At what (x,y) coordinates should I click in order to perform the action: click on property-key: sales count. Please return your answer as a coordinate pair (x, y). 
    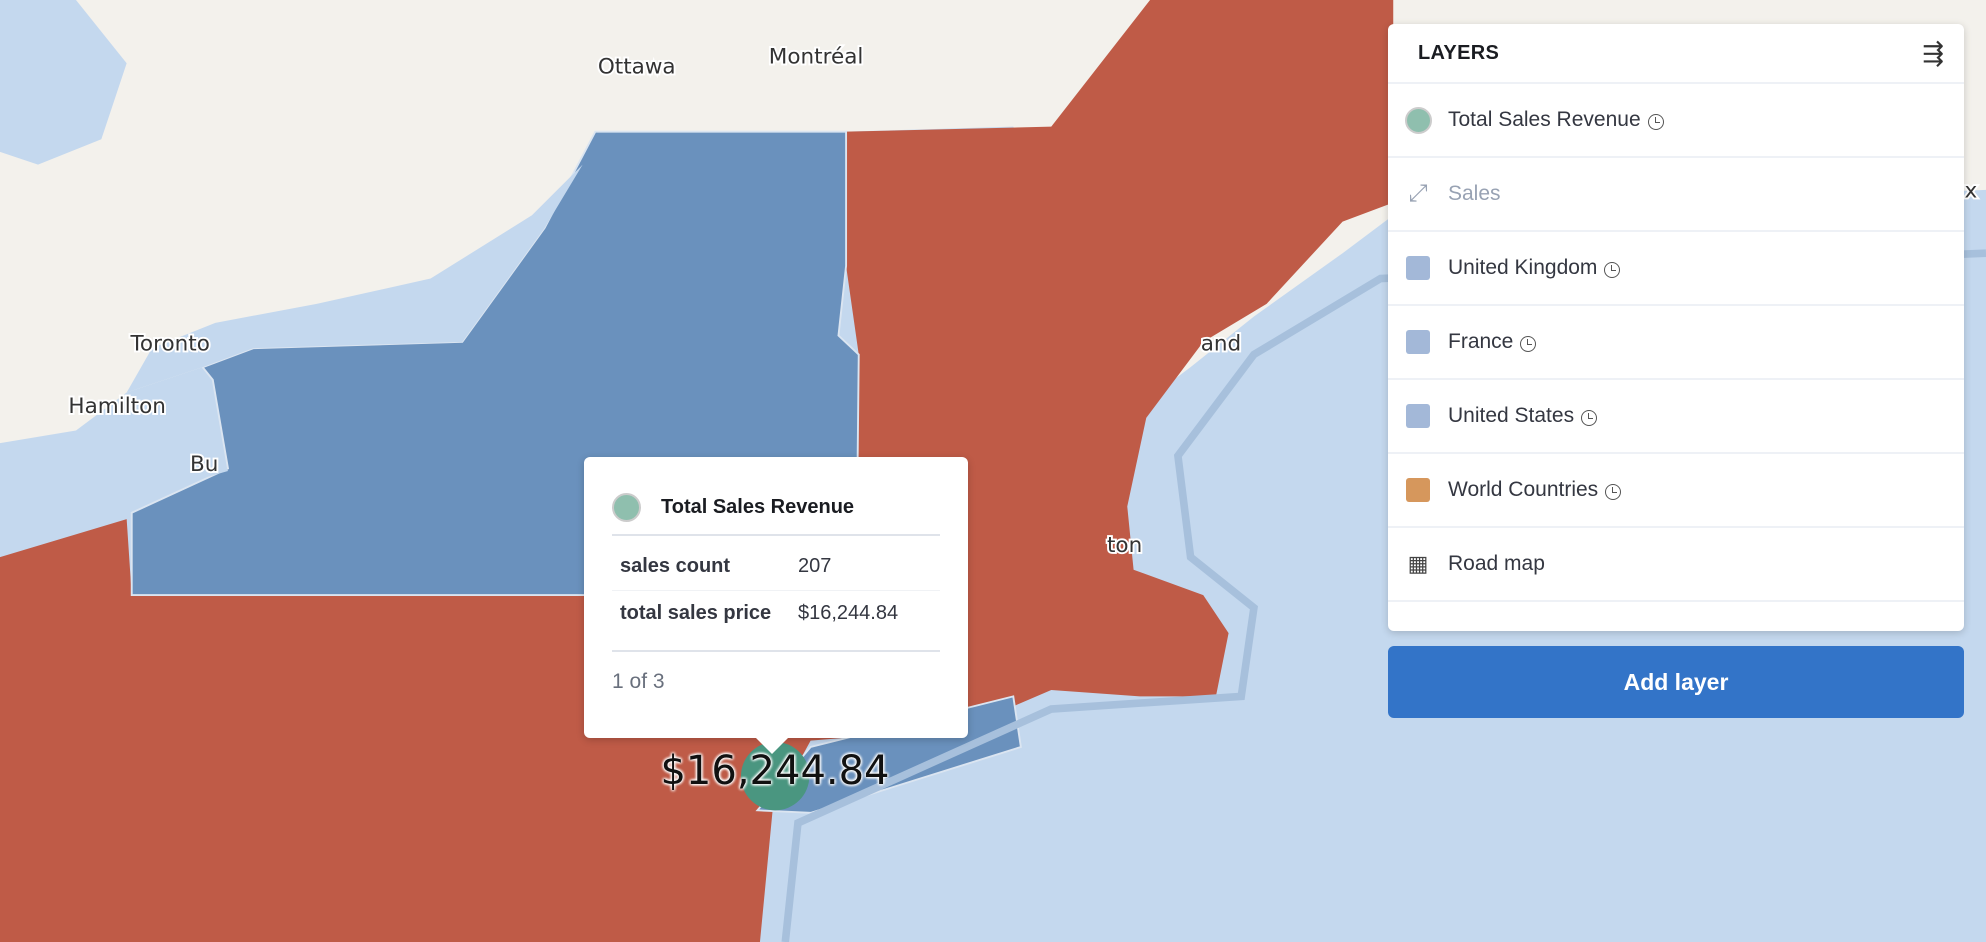
    Looking at the image, I should click on (701, 567).